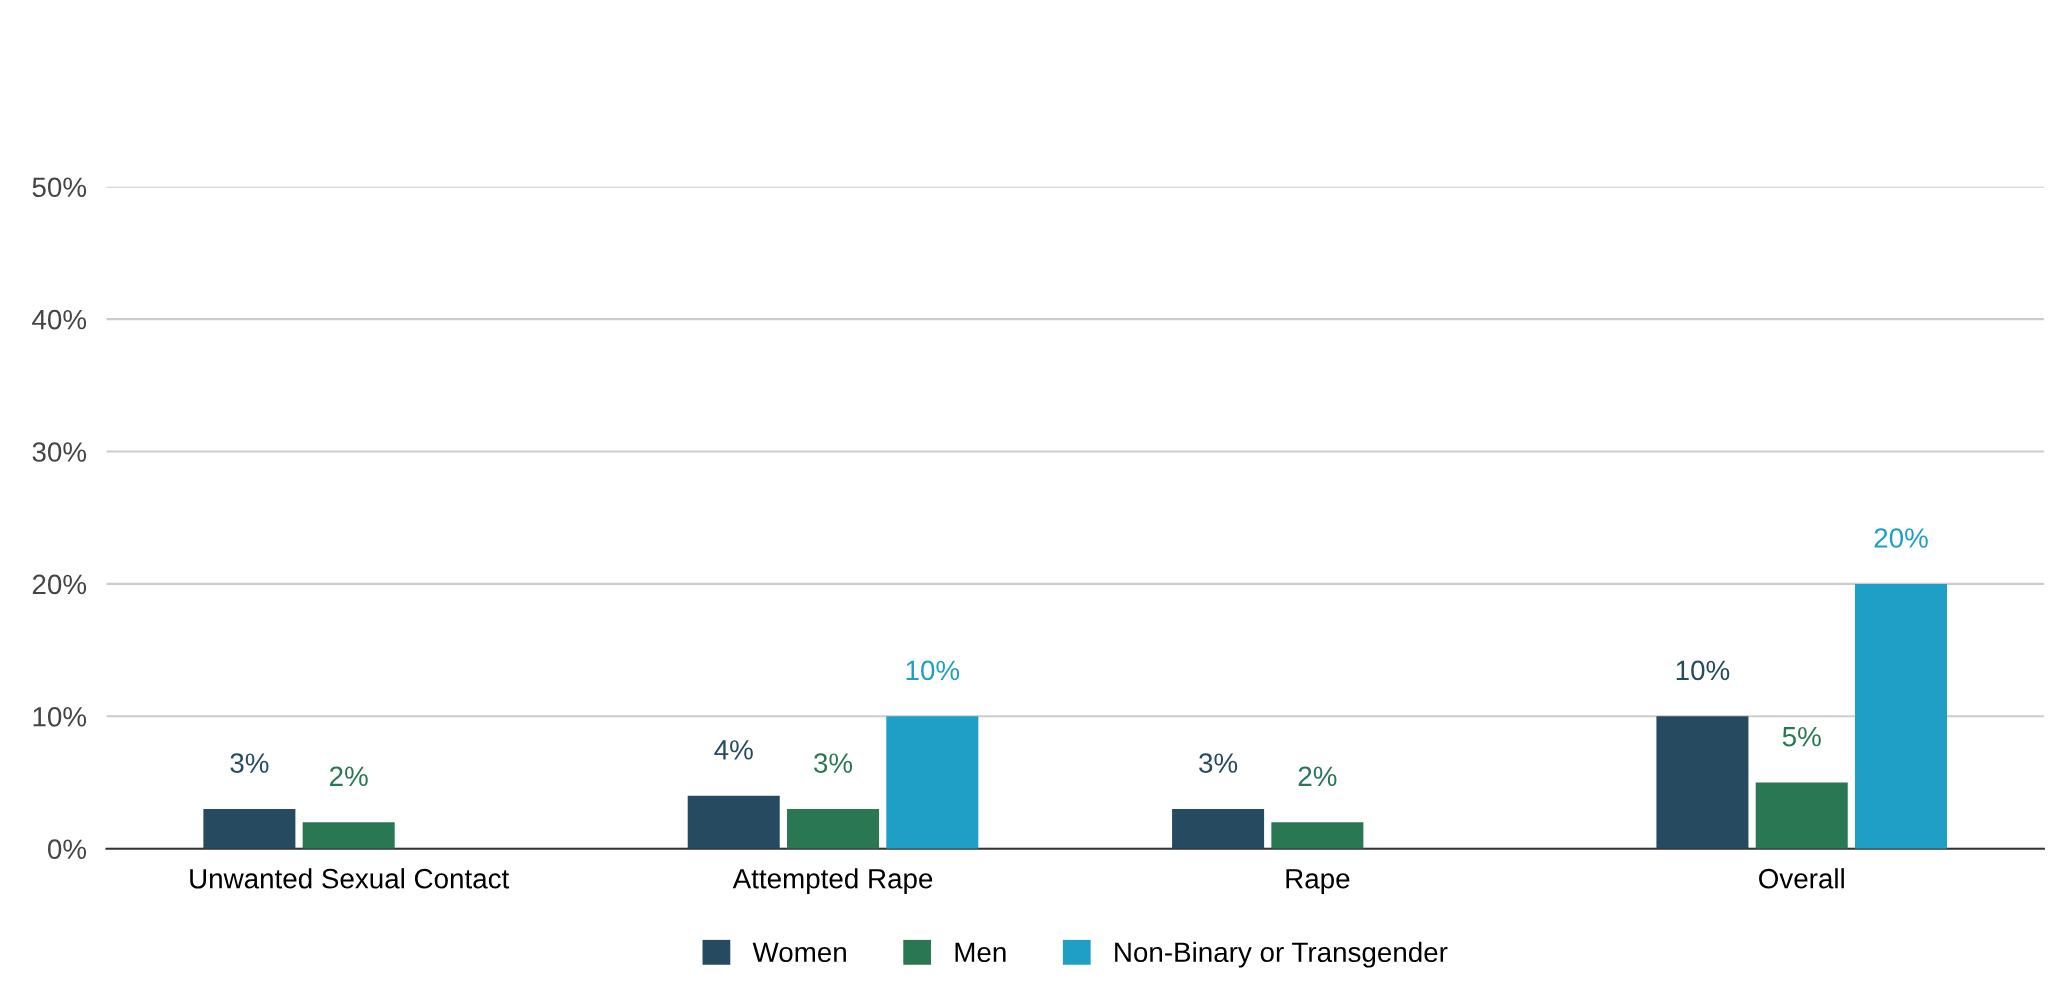 The width and height of the screenshot is (2048, 988). I want to click on y-tick-label: 10%, so click(60, 716).